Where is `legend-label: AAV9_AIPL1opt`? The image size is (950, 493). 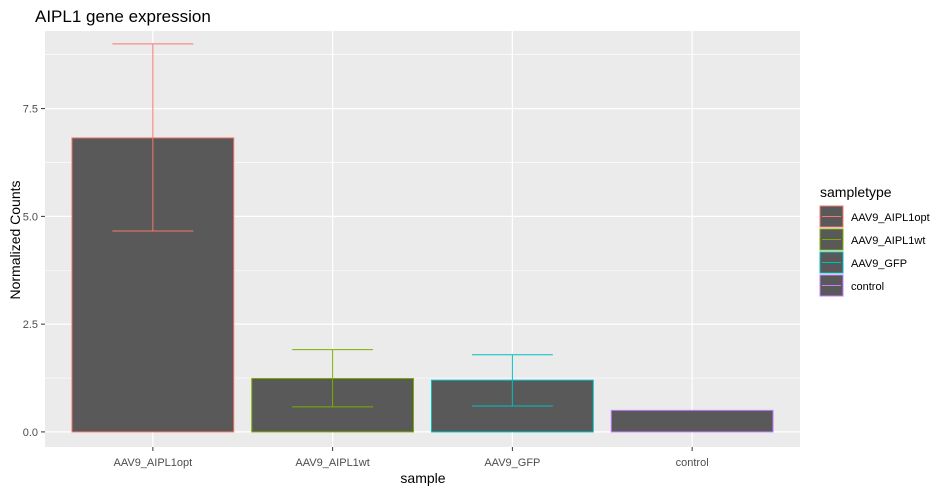
legend-label: AAV9_AIPL1opt is located at coordinates (890, 218).